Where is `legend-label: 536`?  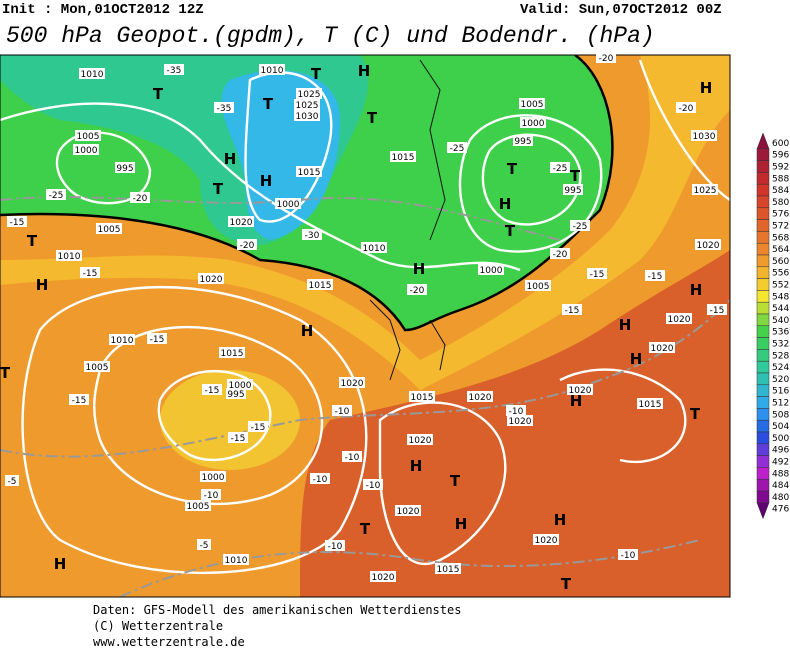 legend-label: 536 is located at coordinates (780, 333).